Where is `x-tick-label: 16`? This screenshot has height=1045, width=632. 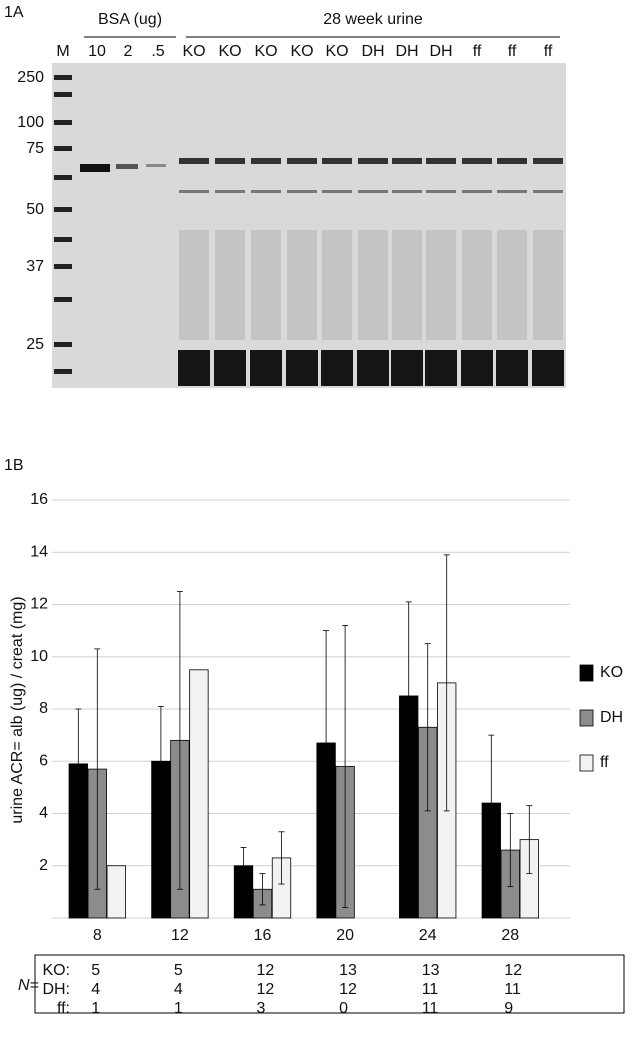
x-tick-label: 16 is located at coordinates (263, 935).